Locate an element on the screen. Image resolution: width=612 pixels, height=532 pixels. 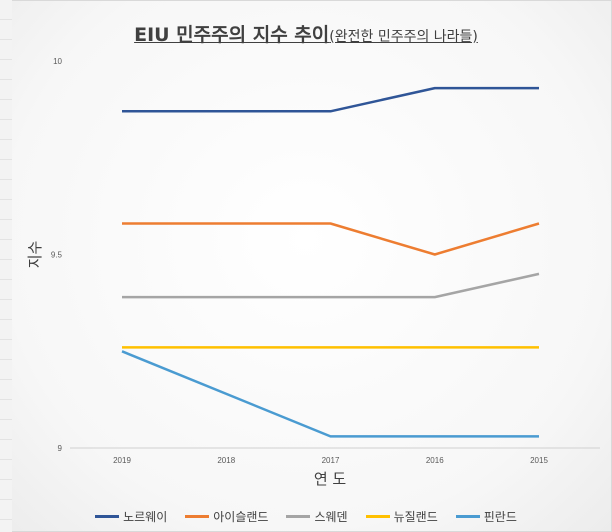
chart-title-block: EIU 민주주의 지수 추이(완전한 민주주의 나라들) is located at coordinates (306, 33).